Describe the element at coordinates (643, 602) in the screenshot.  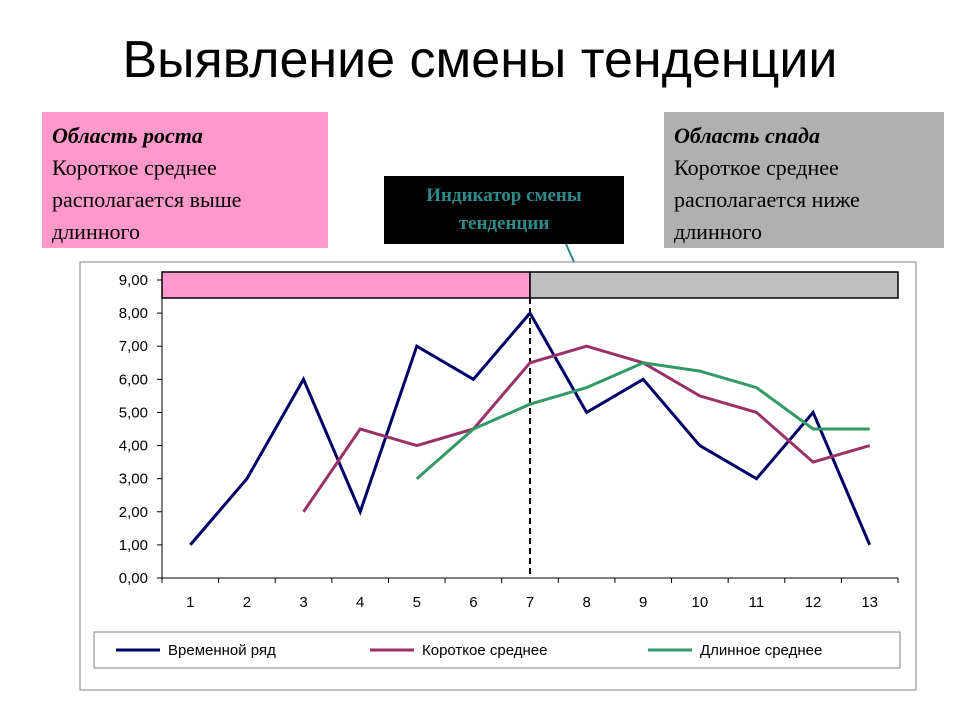
I see `x-tick-label: 9` at that location.